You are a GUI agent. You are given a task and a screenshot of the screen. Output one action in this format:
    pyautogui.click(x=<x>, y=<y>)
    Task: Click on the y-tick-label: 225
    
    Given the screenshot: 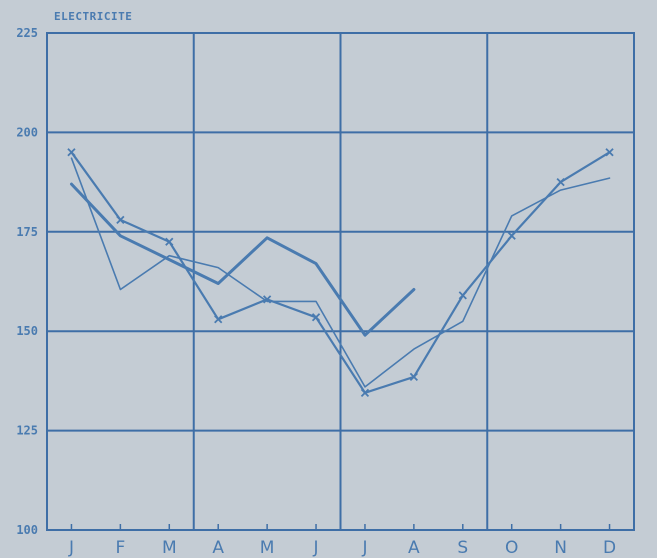 What is the action you would take?
    pyautogui.click(x=27, y=33)
    